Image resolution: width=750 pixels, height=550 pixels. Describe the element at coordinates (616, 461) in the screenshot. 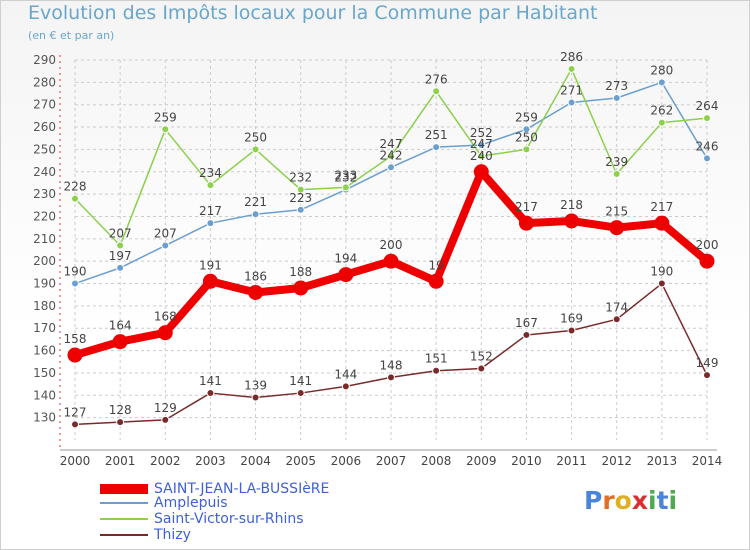

I see `x-tick-label: 2012` at that location.